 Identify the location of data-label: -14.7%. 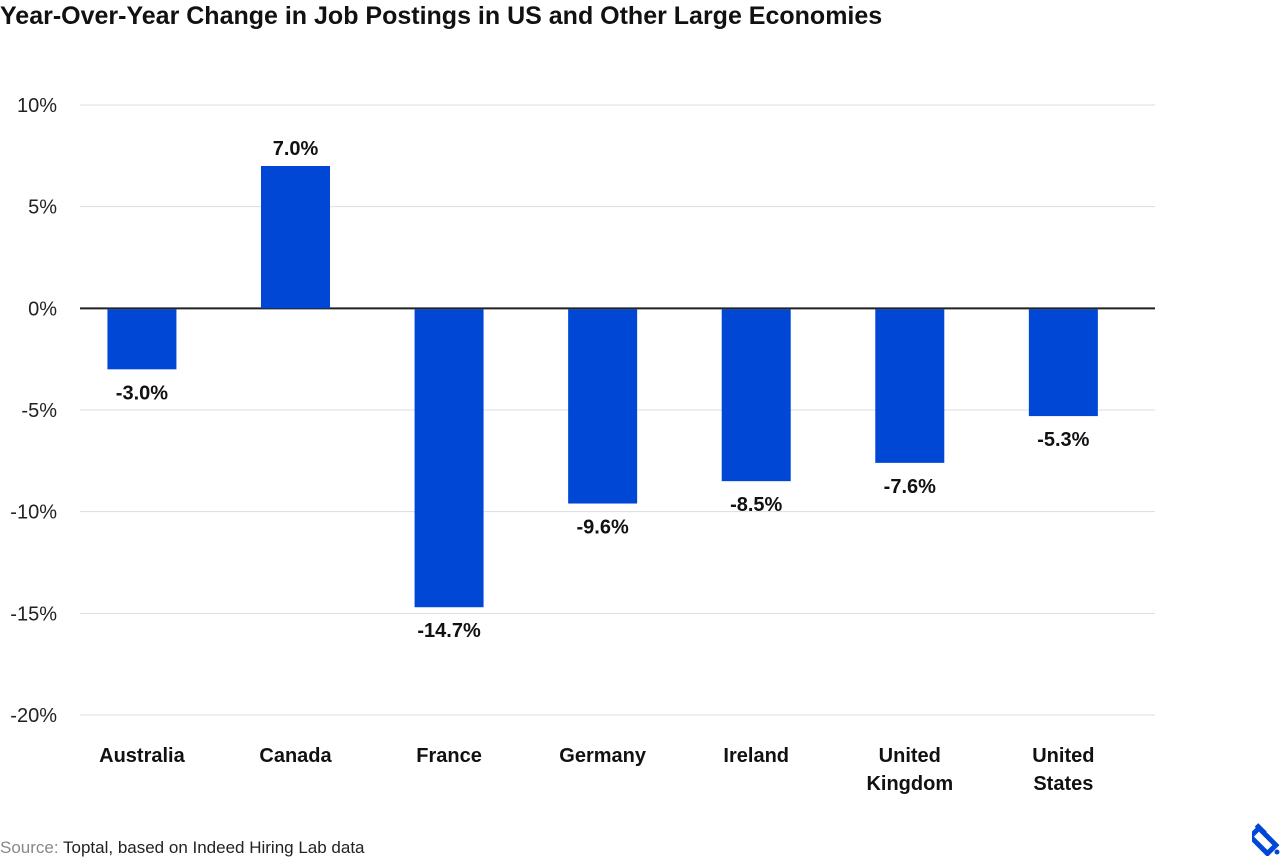
(449, 631).